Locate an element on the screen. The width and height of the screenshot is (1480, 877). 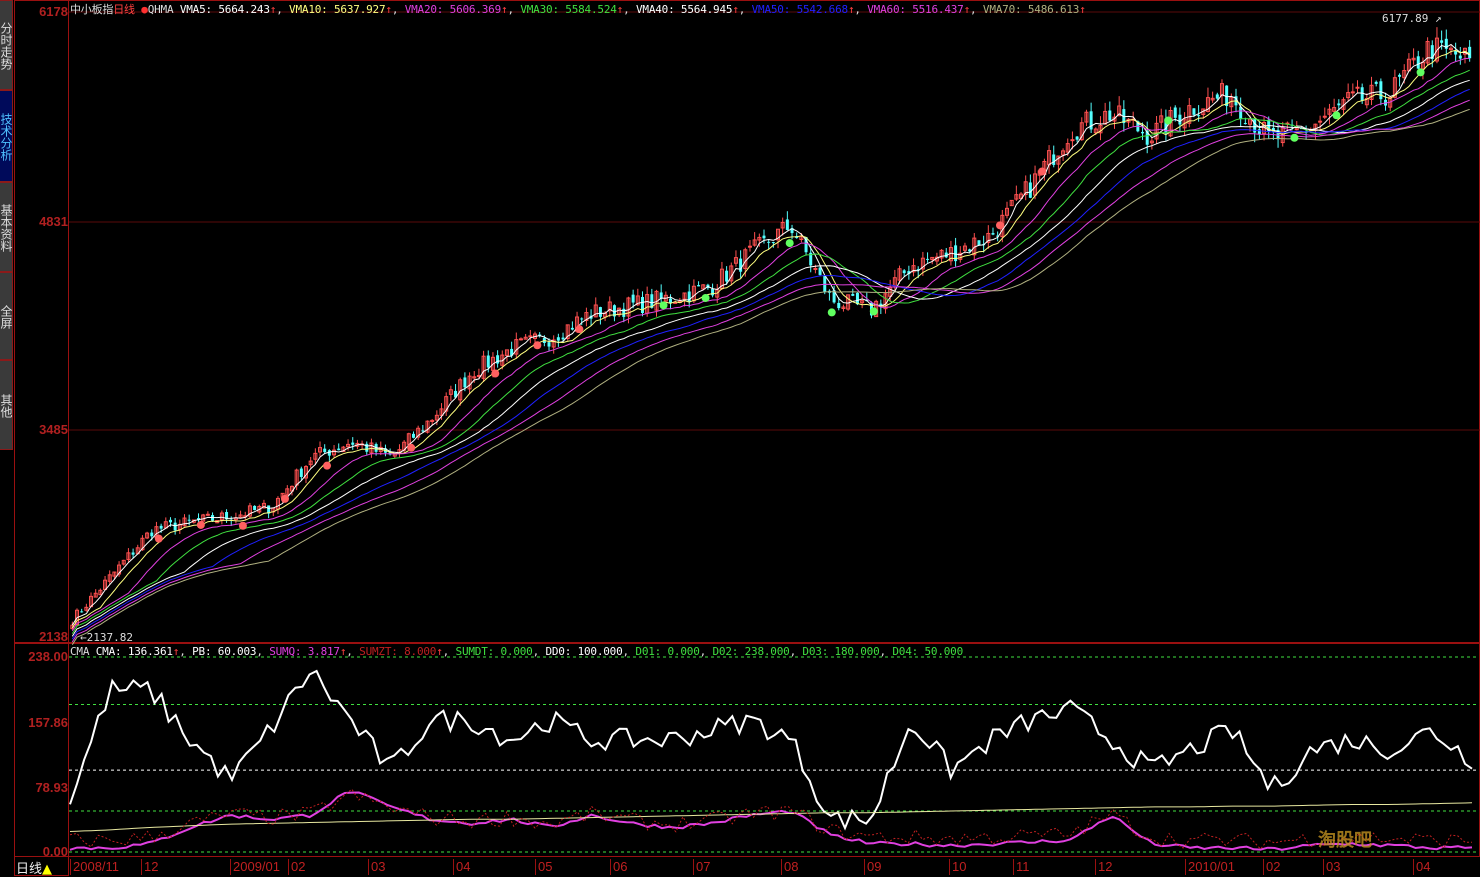
indicator-tick: 157.86 is located at coordinates (48, 722).